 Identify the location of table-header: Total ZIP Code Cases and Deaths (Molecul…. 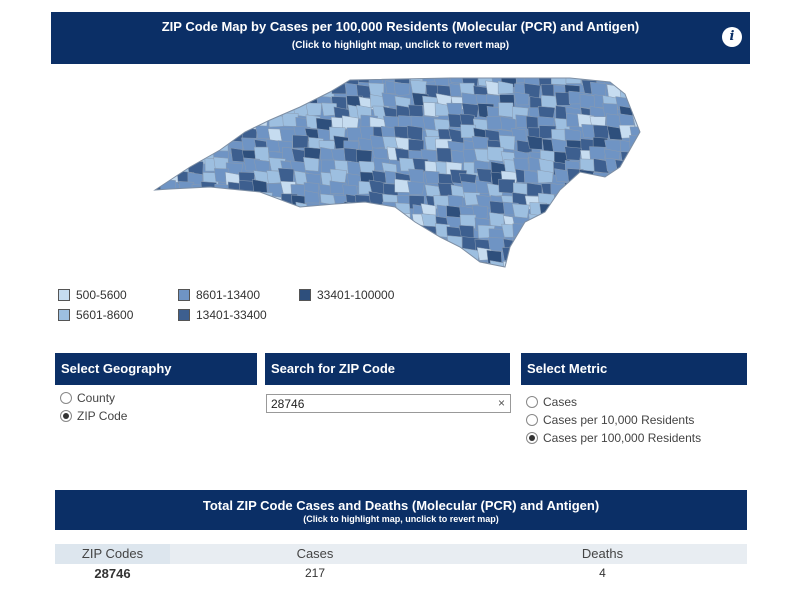
(401, 510).